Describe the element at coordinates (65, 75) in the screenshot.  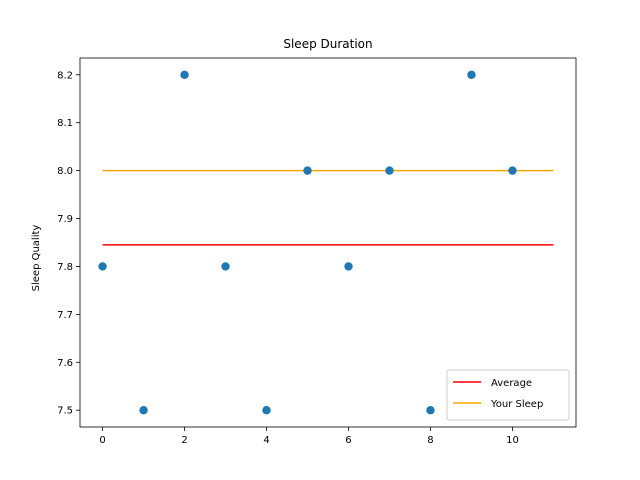
I see `y-tick-label: 8.2` at that location.